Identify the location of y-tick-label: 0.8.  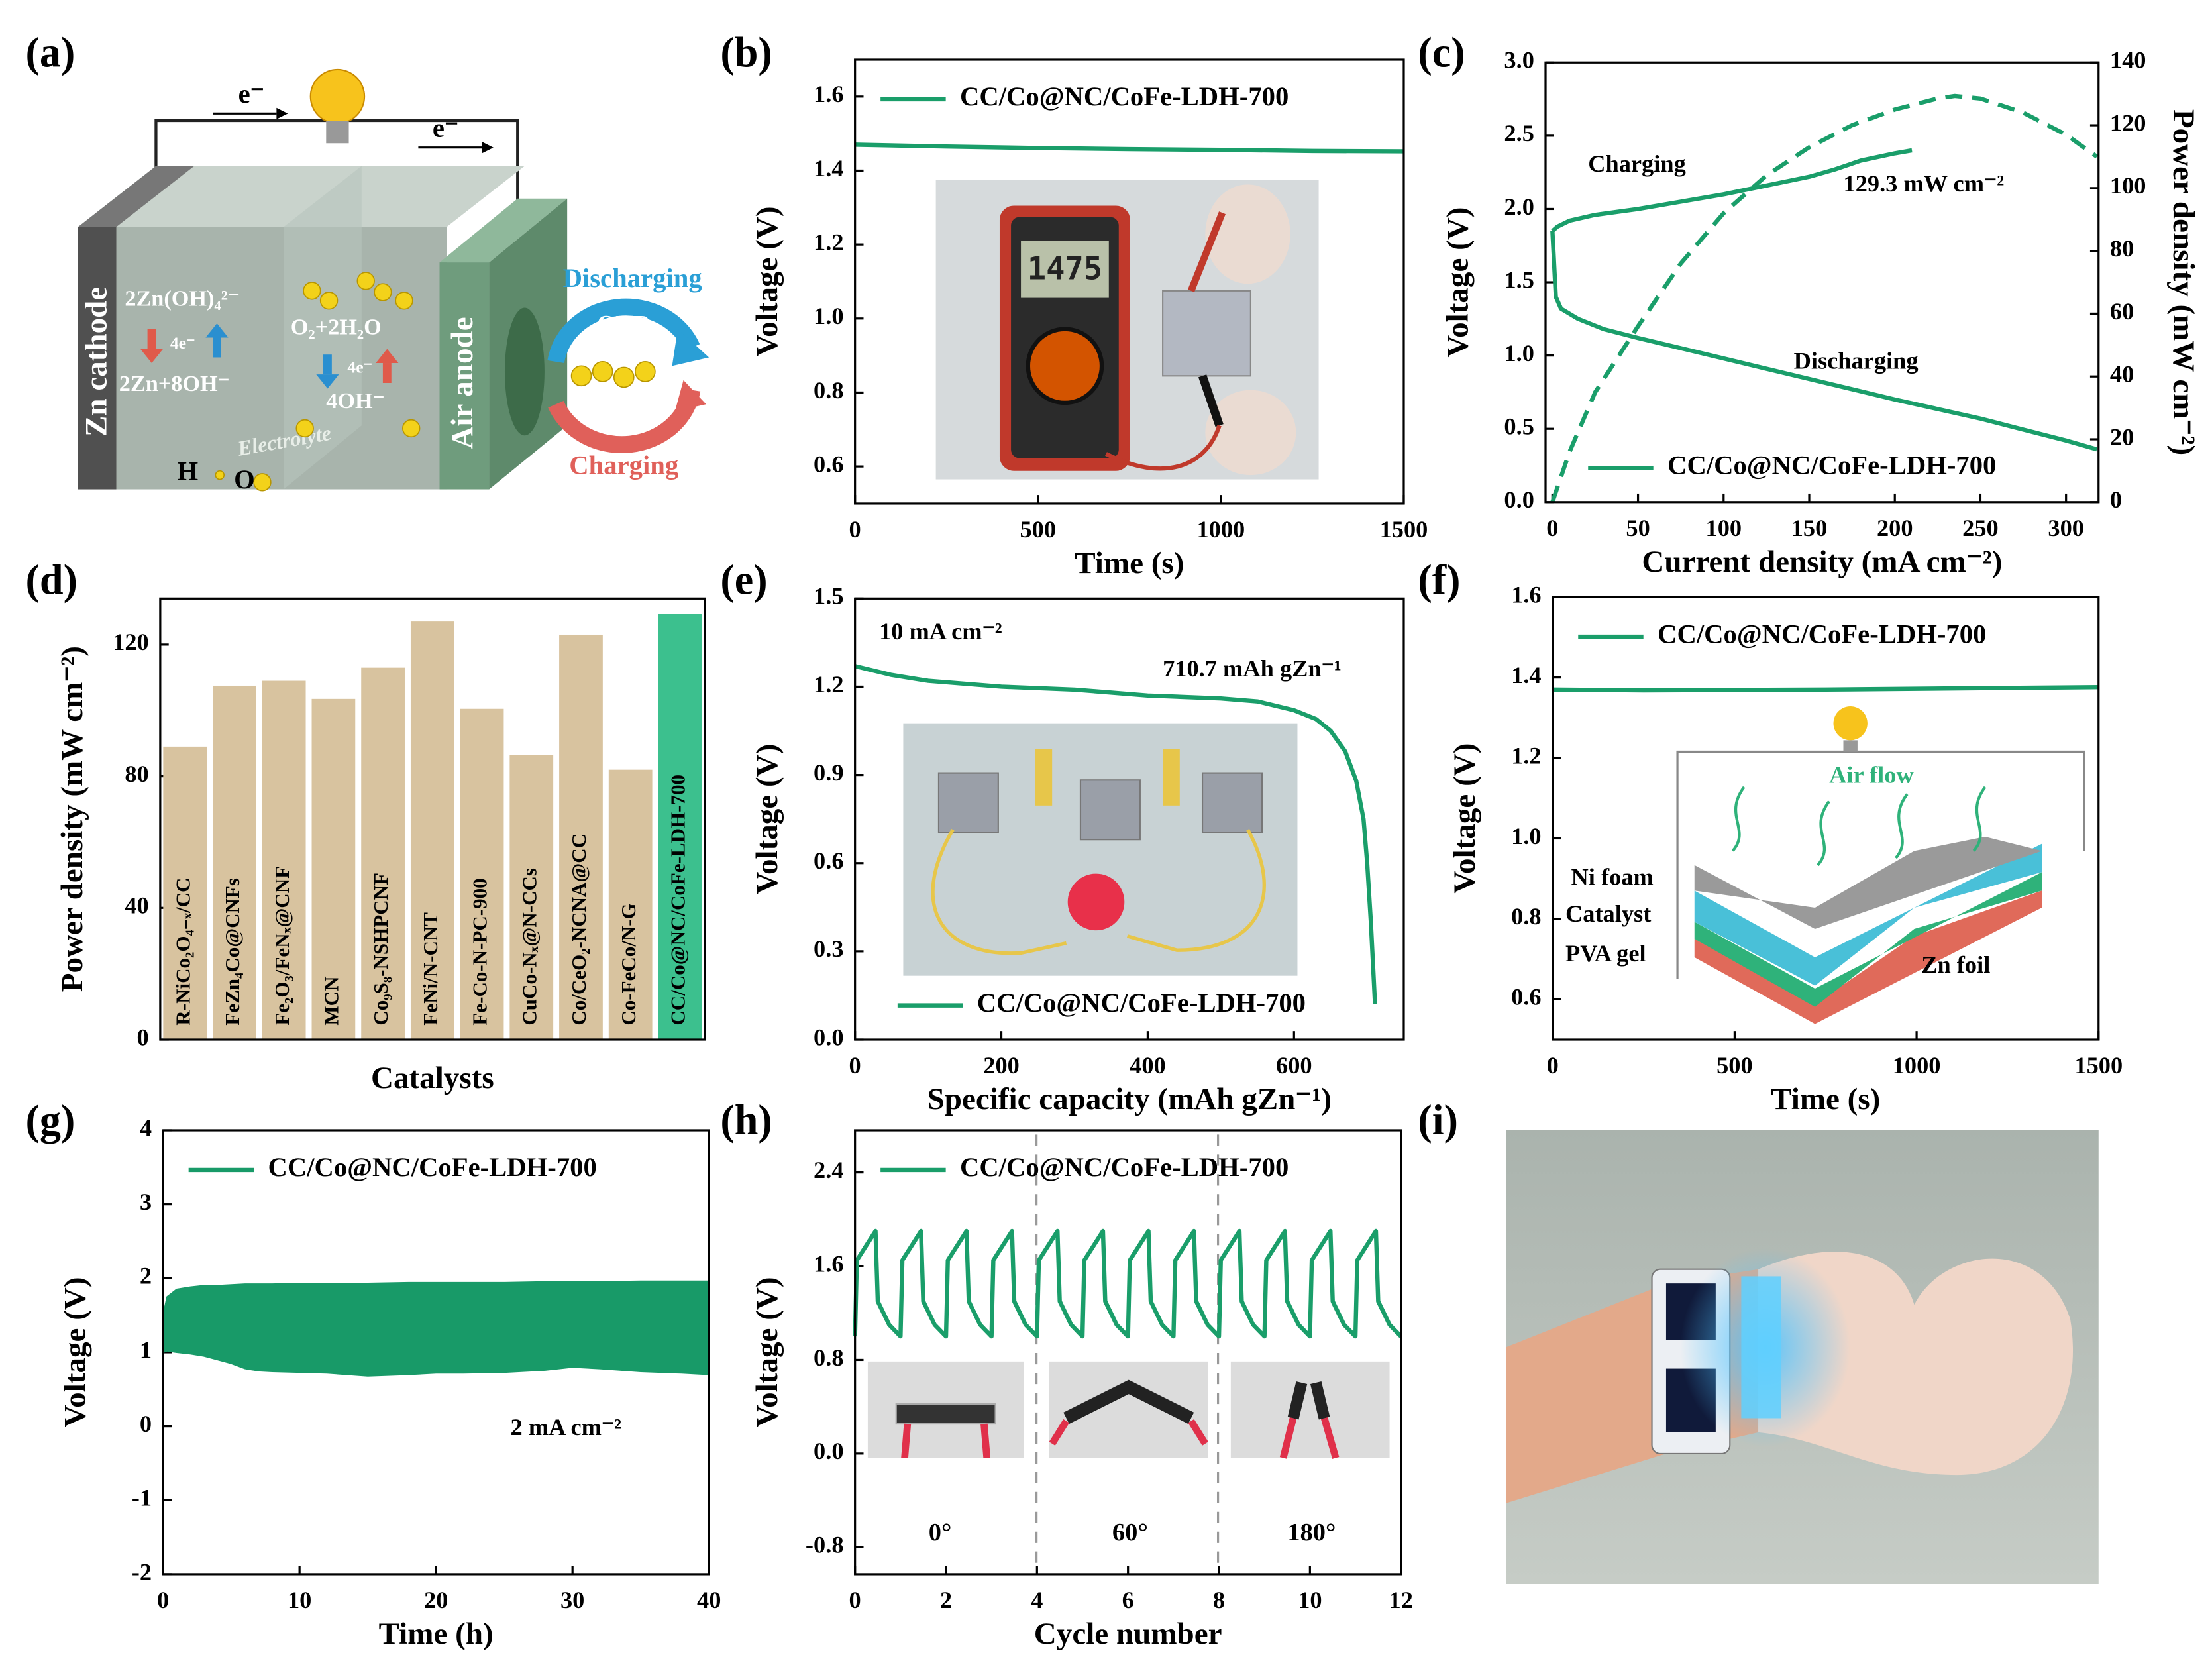
(828, 390).